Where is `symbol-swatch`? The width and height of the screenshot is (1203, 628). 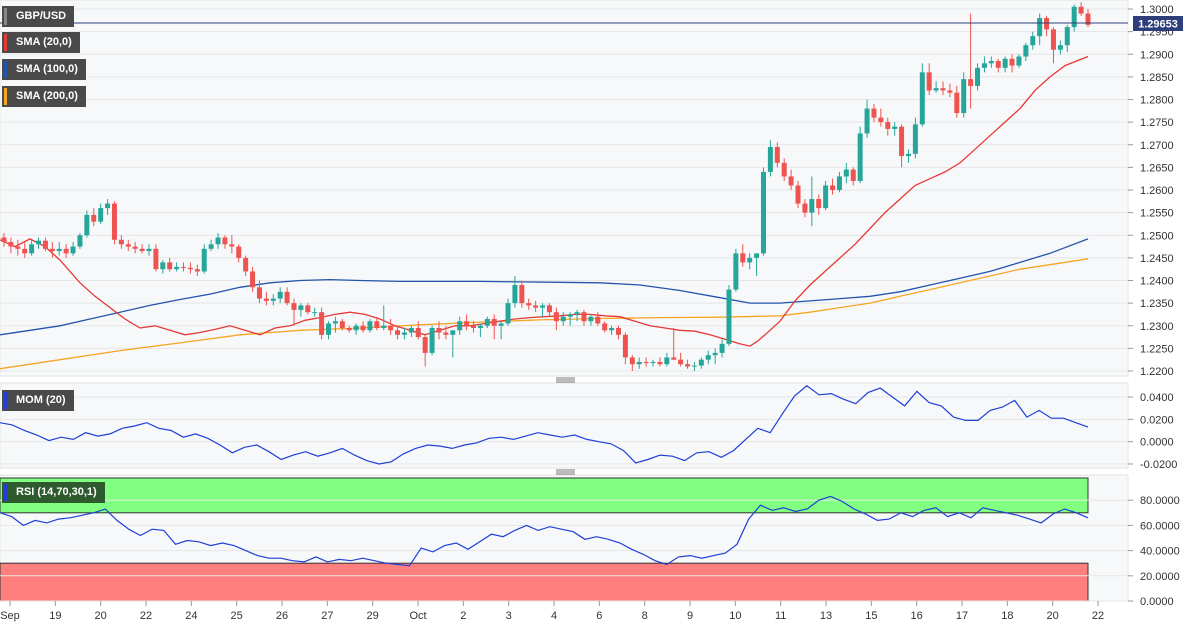 symbol-swatch is located at coordinates (5, 16).